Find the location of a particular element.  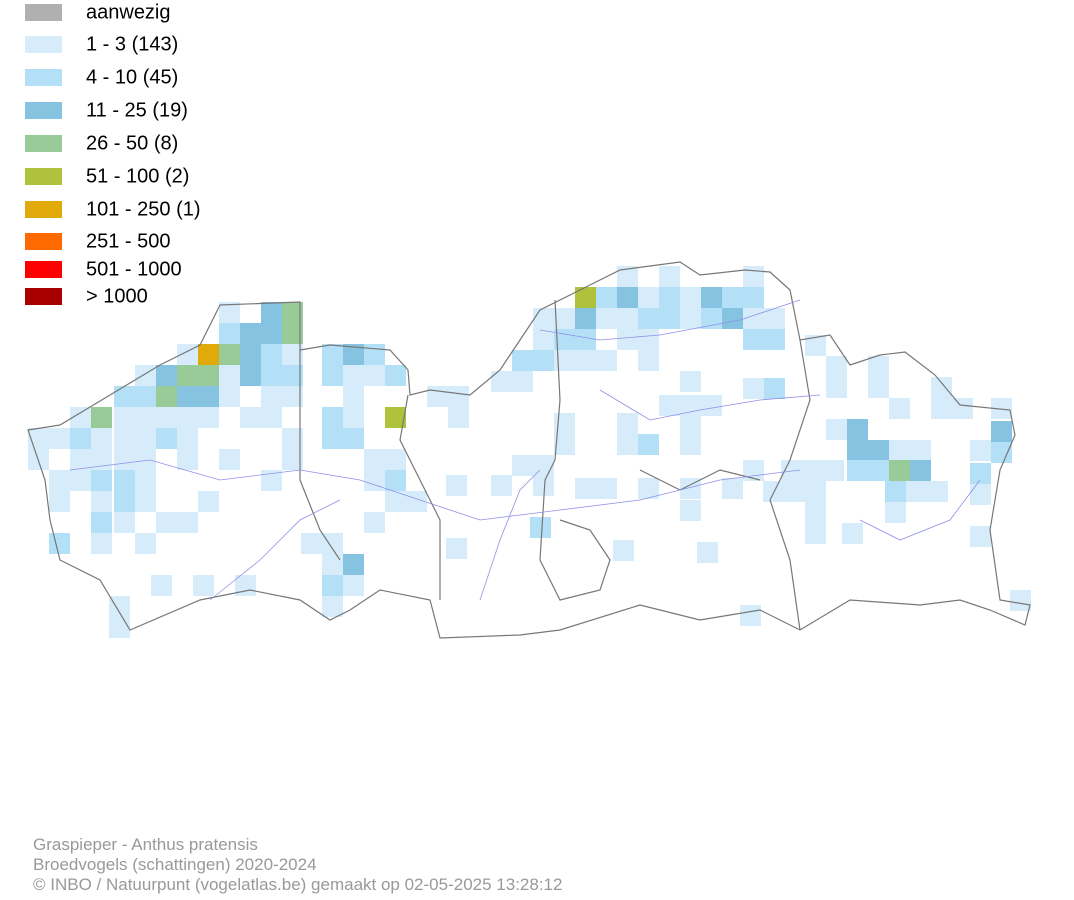

legend-label: 501 - 1000 is located at coordinates (134, 269).